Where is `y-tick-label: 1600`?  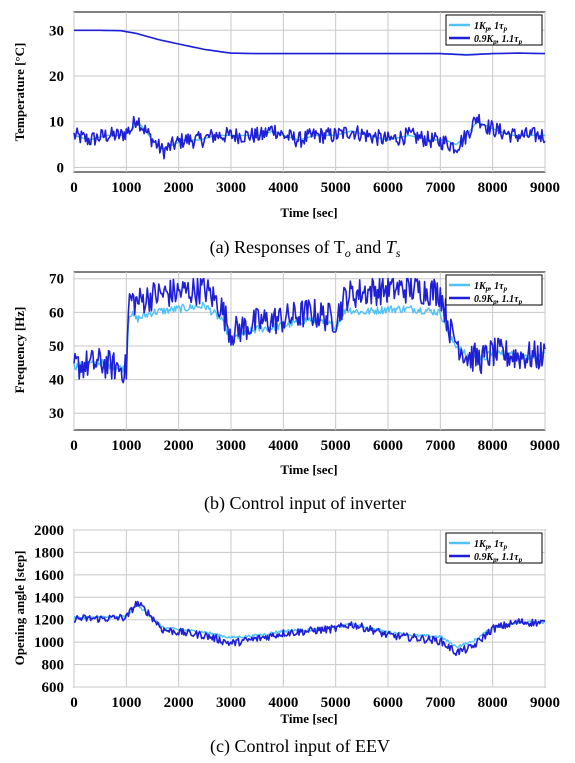
y-tick-label: 1600 is located at coordinates (49, 576).